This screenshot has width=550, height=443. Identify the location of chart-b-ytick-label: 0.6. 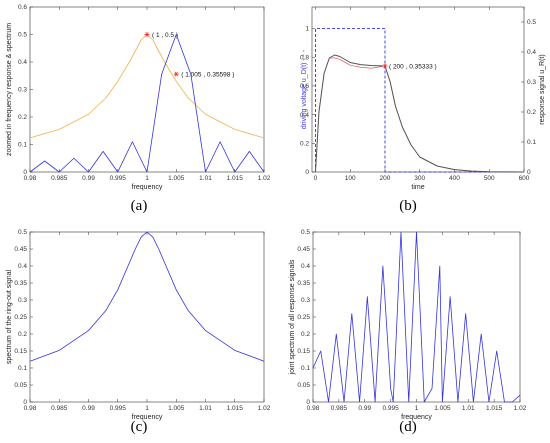
(304, 86).